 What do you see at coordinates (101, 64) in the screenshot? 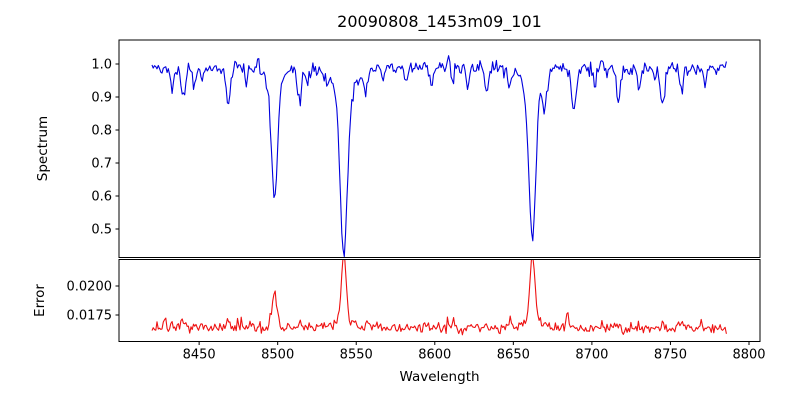
I see `y-tick-label: 1.0` at bounding box center [101, 64].